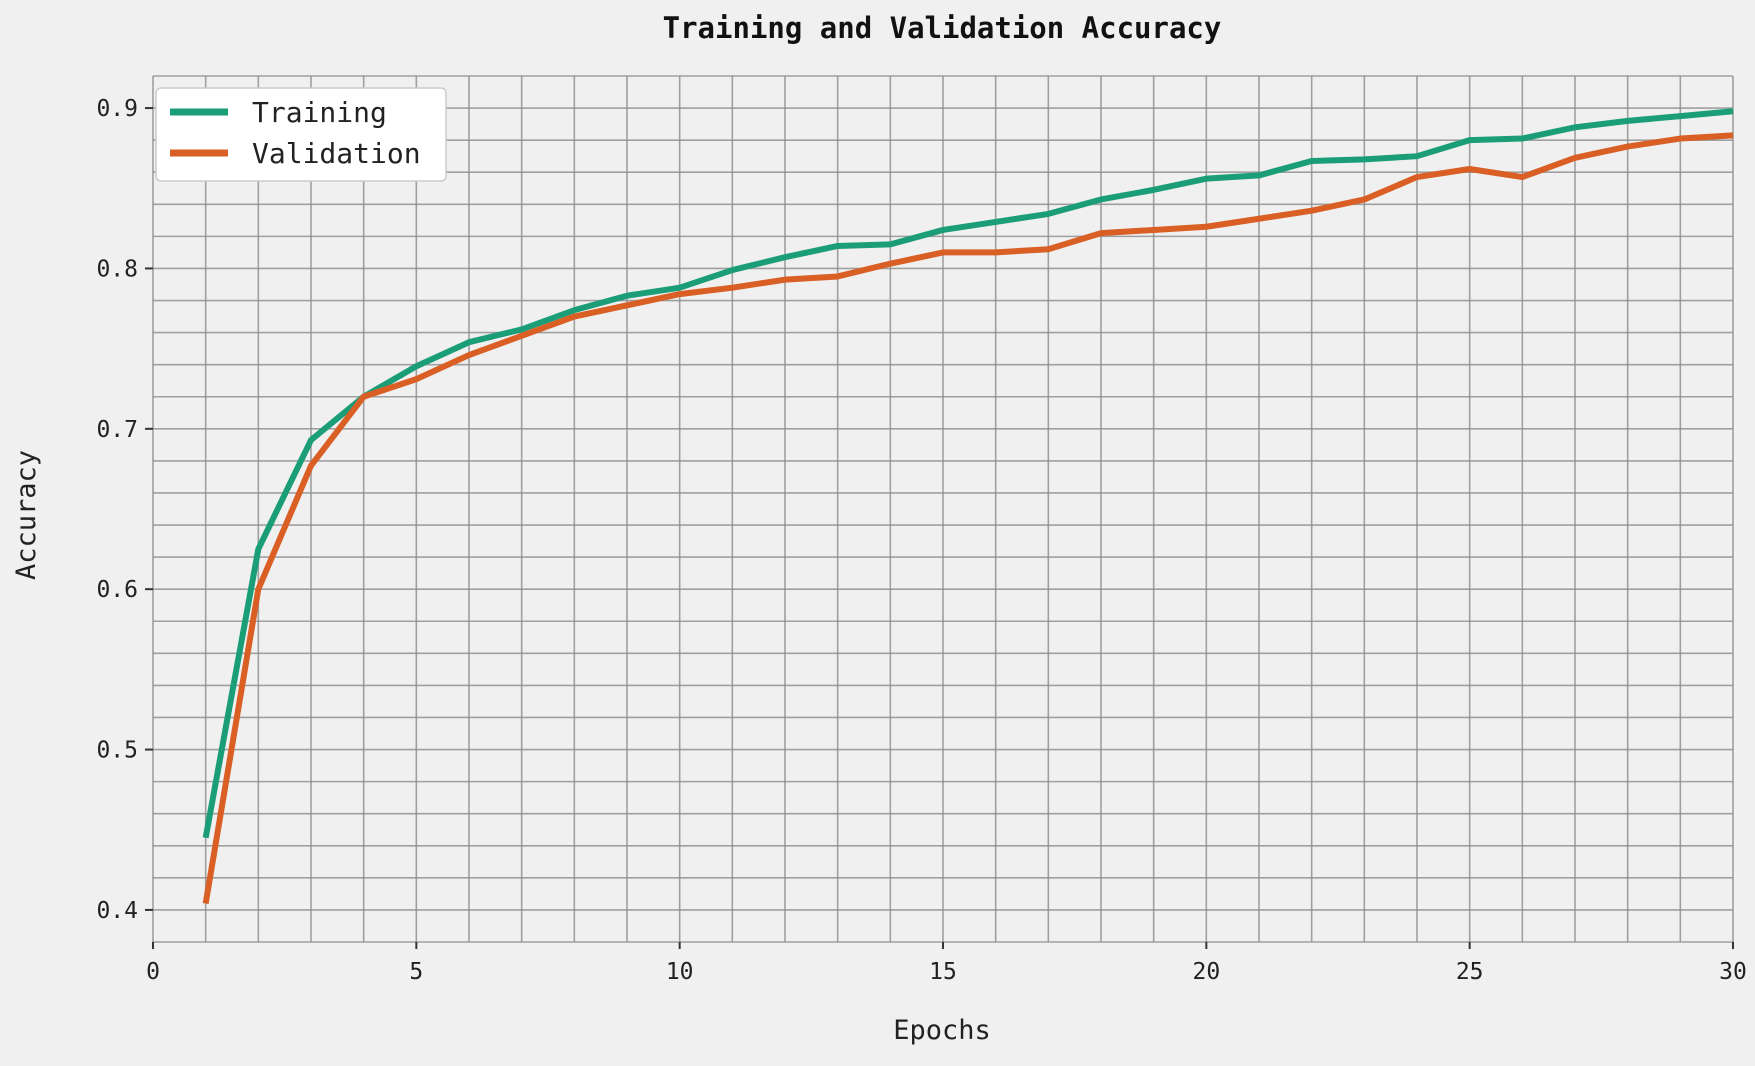 The image size is (1755, 1066). I want to click on x-tick-label: 15, so click(943, 972).